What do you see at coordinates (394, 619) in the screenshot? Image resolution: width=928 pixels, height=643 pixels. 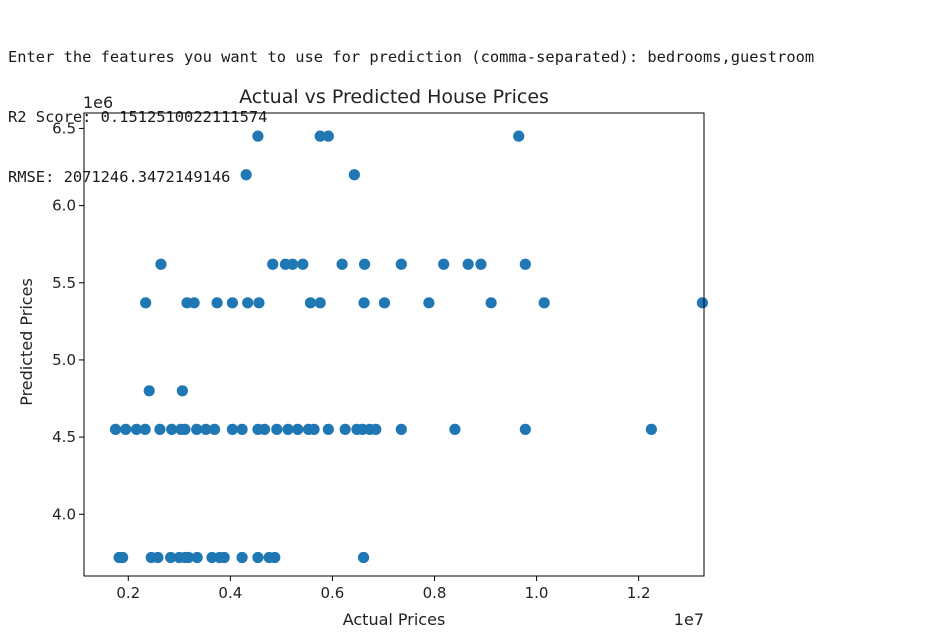 I see `x-axis-label: Actual Prices` at bounding box center [394, 619].